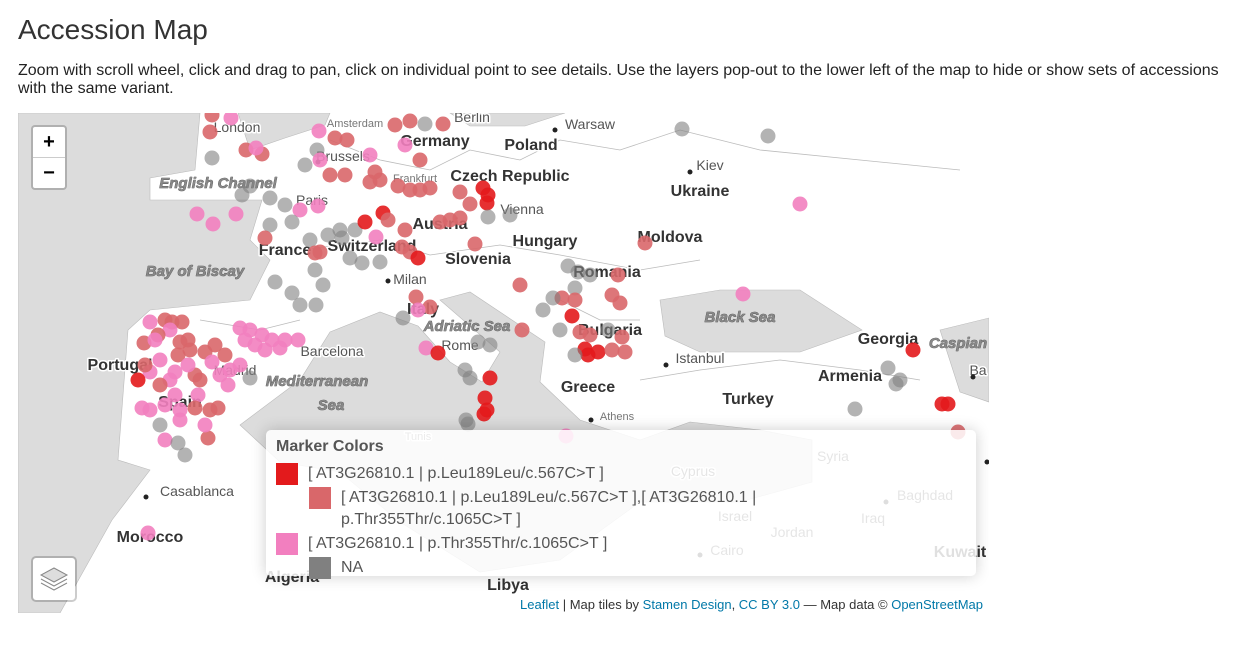 The height and width of the screenshot is (652, 1241). What do you see at coordinates (49, 142) in the screenshot?
I see `zoom-in: +` at bounding box center [49, 142].